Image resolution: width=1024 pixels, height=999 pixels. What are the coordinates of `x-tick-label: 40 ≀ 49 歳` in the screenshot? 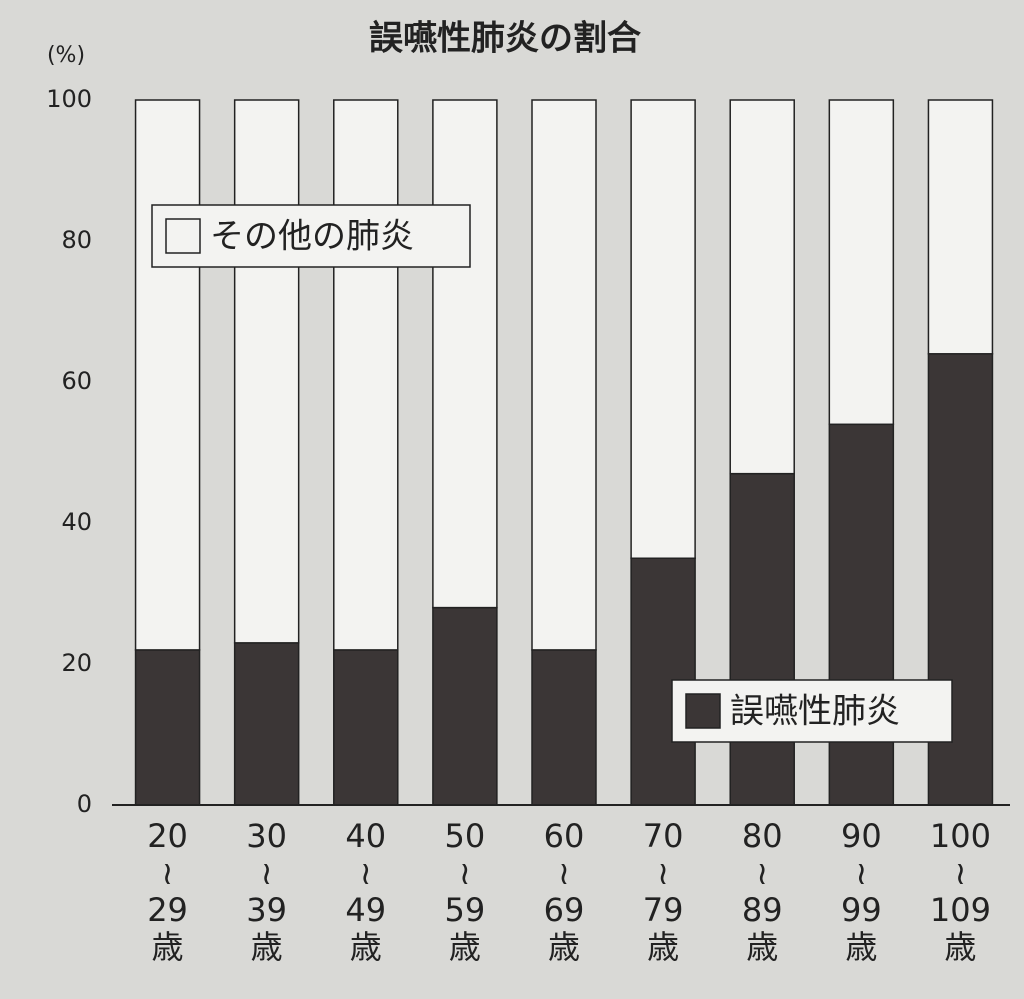 It's located at (366, 891).